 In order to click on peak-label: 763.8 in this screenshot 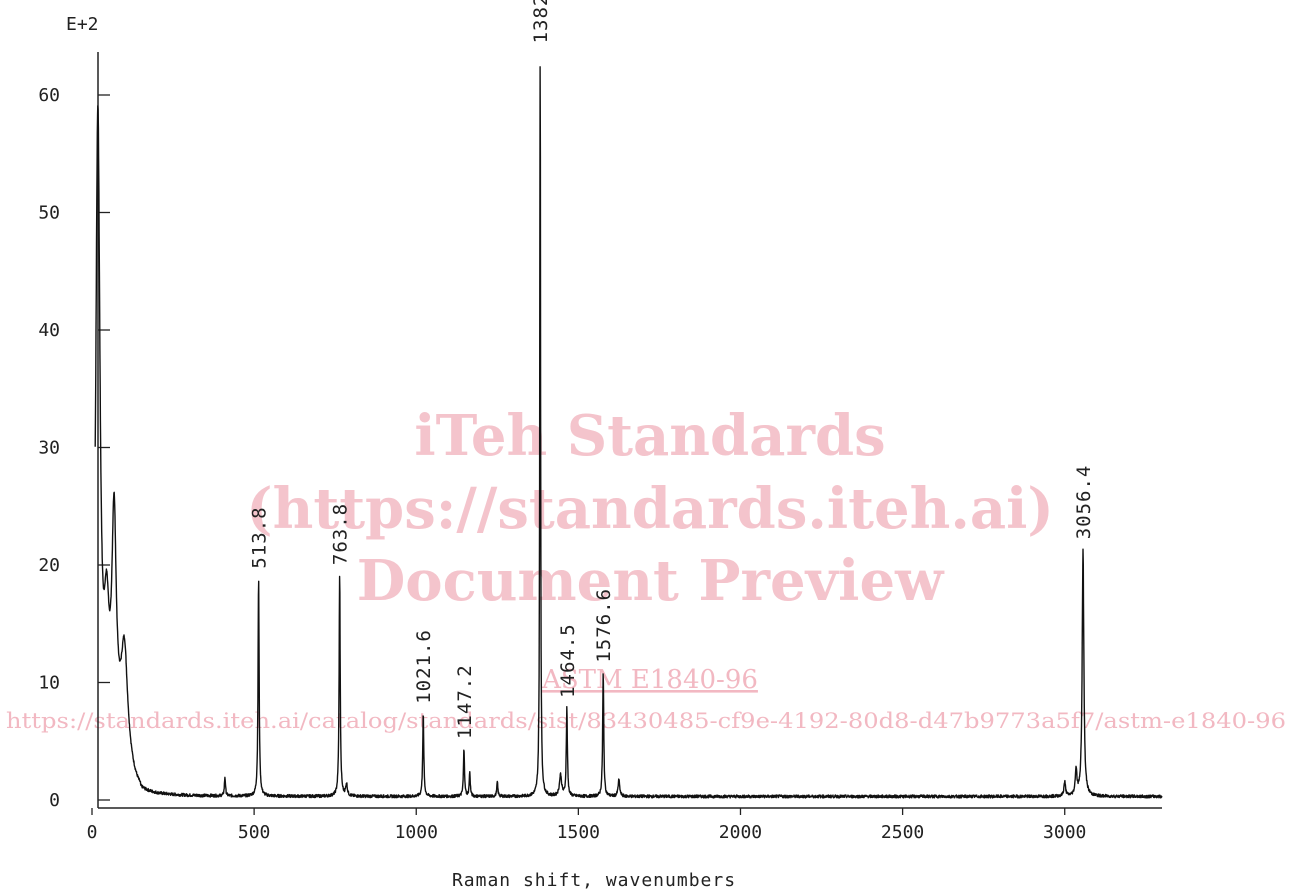, I will do `click(341, 534)`.